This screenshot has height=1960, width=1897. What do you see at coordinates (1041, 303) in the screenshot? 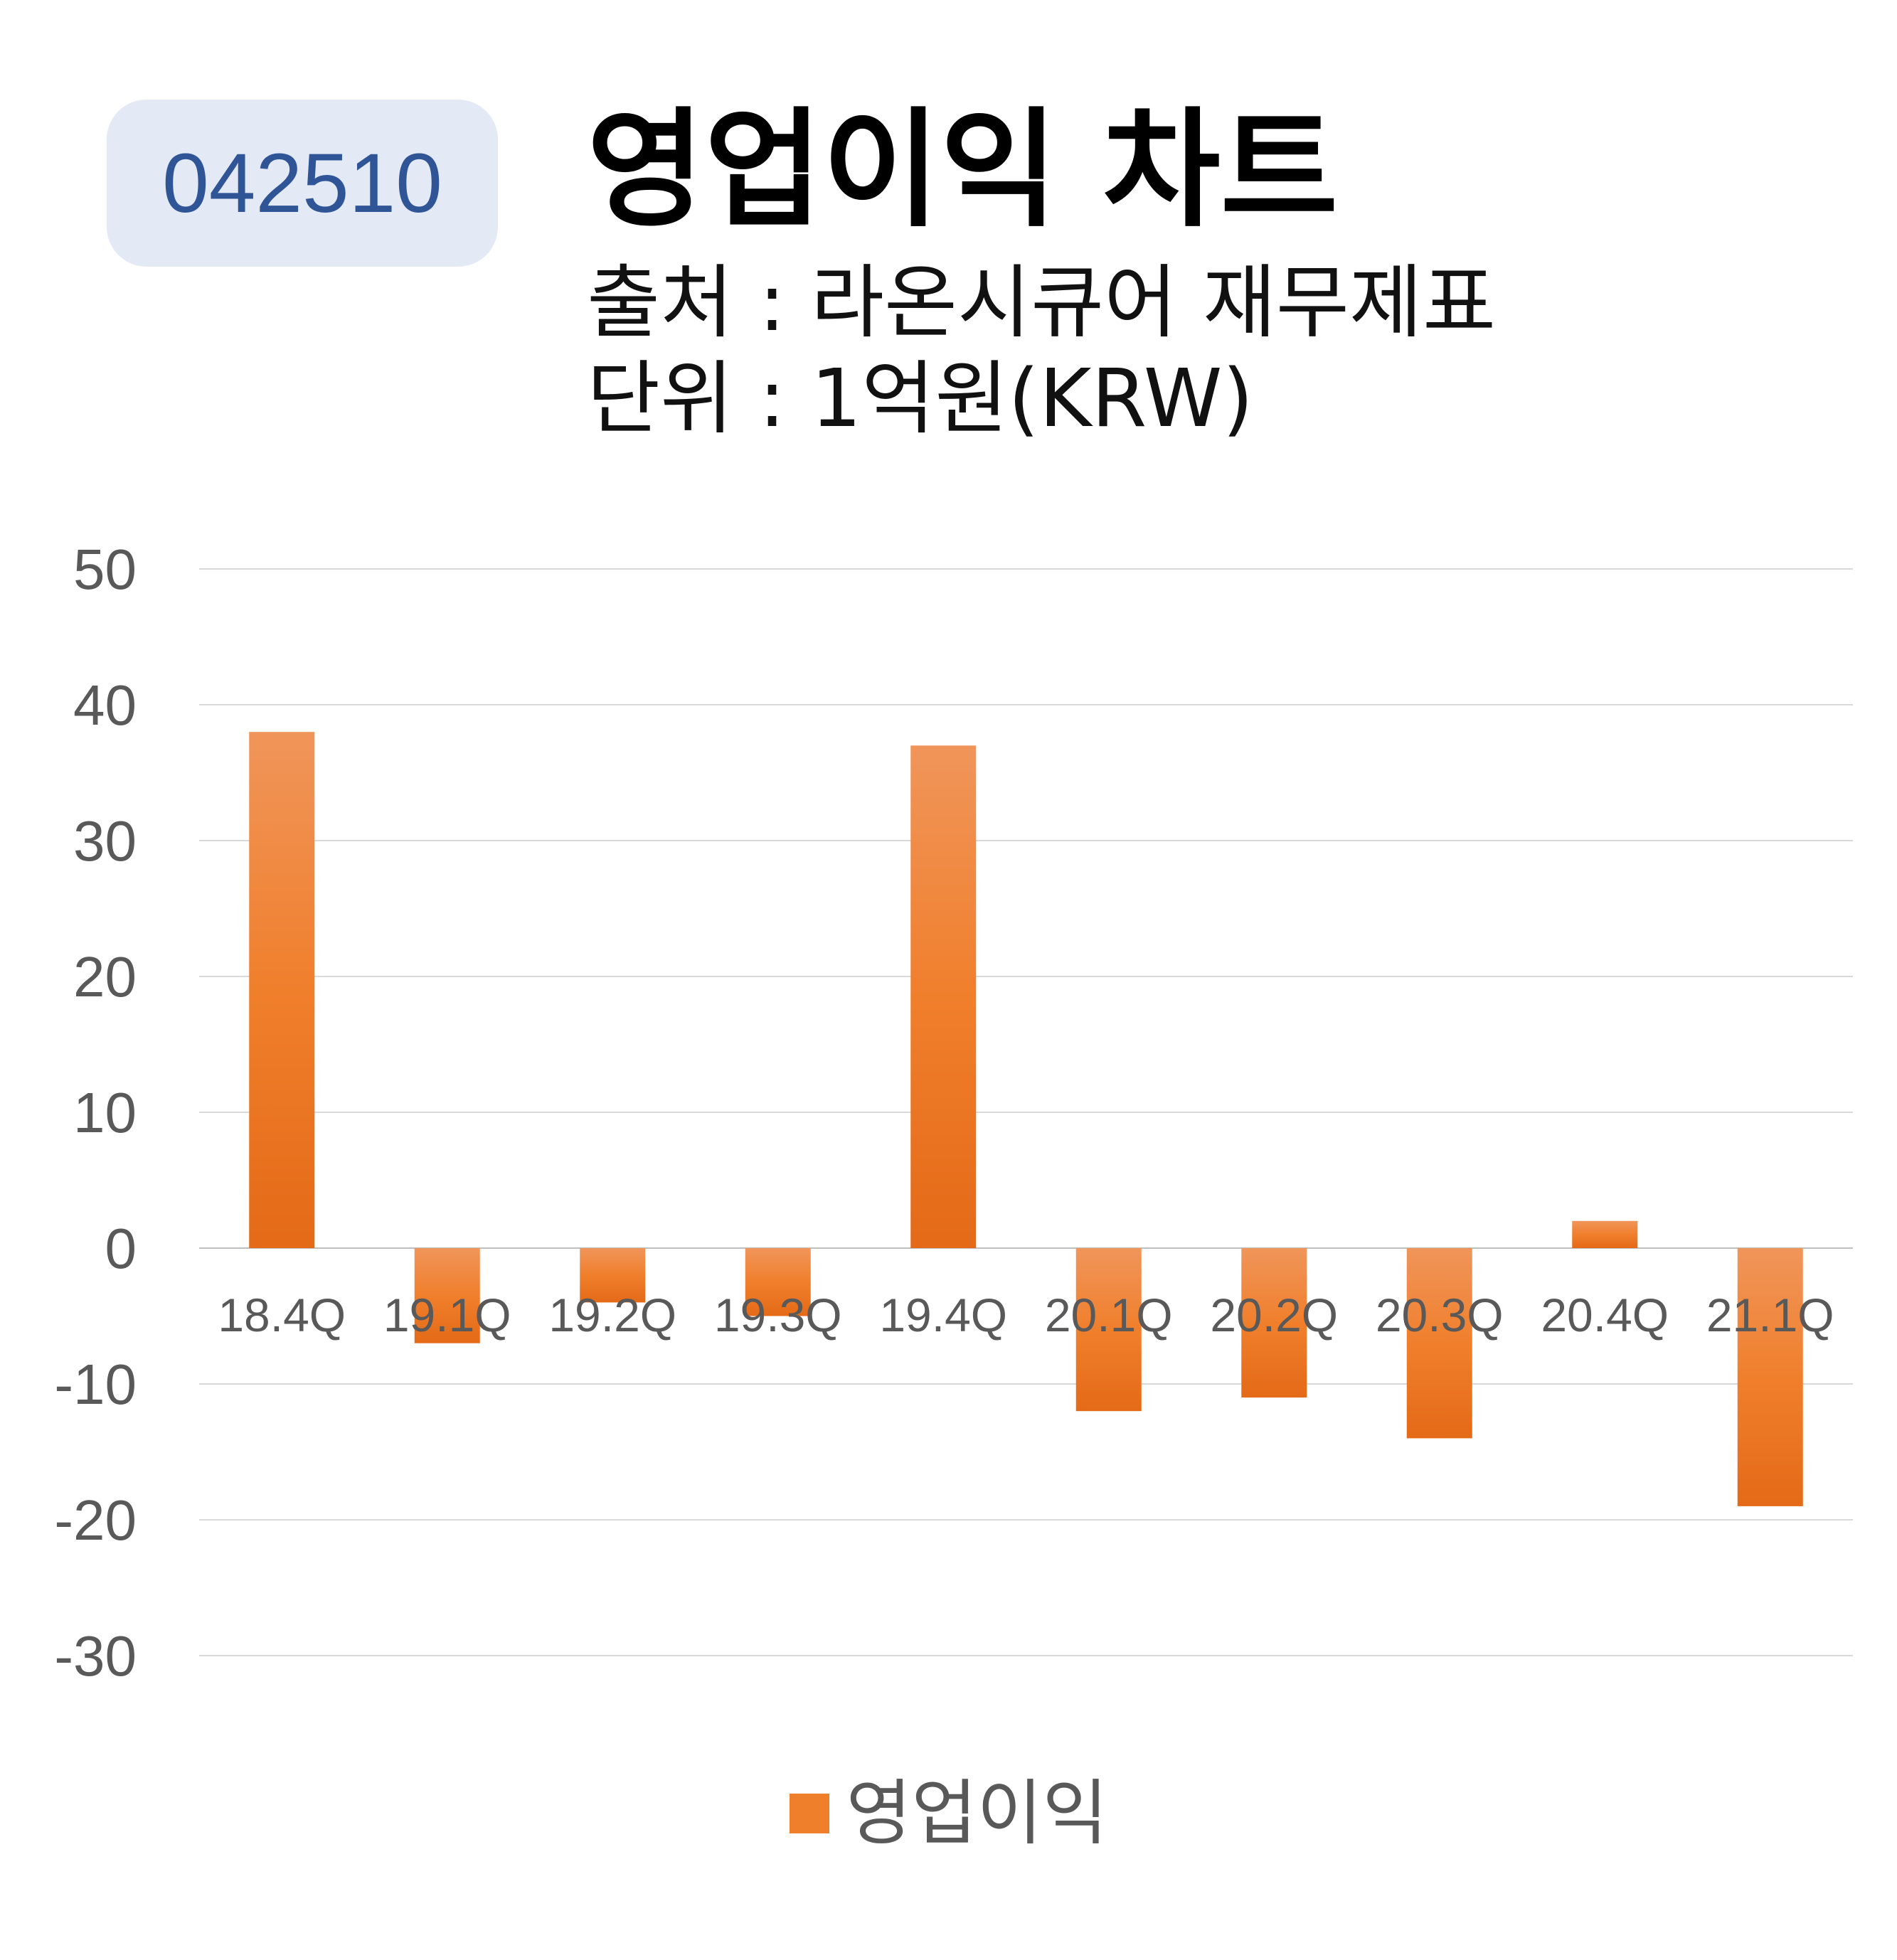
I see `source-text: 출처 : 라온시큐어 재무제표` at bounding box center [1041, 303].